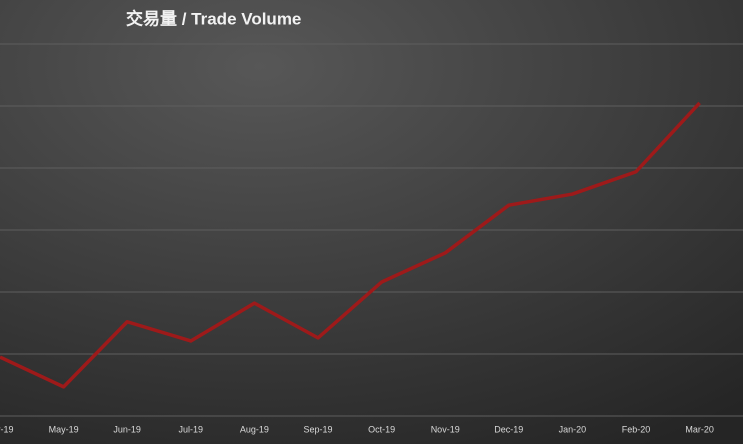 The image size is (743, 444). Describe the element at coordinates (7, 429) in the screenshot. I see `x-tick-label: Apr-19` at that location.